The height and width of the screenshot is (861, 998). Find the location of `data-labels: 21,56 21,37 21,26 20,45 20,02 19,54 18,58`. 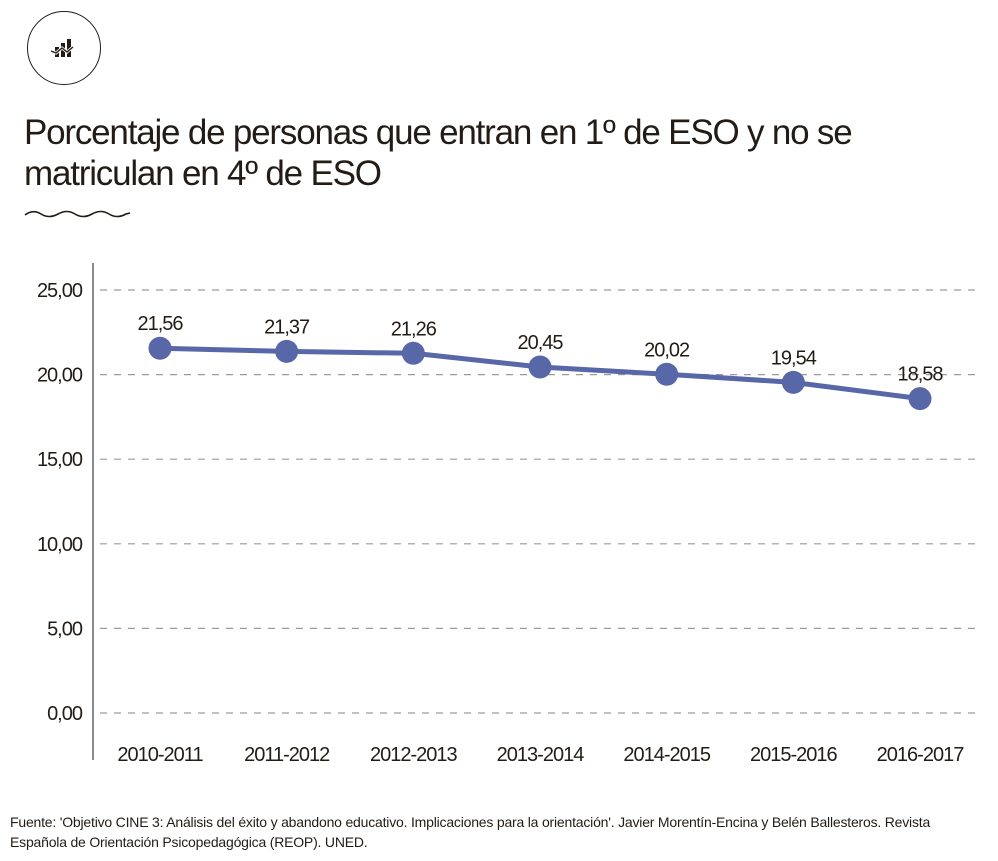

data-labels: 21,56 21,37 21,26 20,45 20,02 19,54 18,58 is located at coordinates (540, 349).